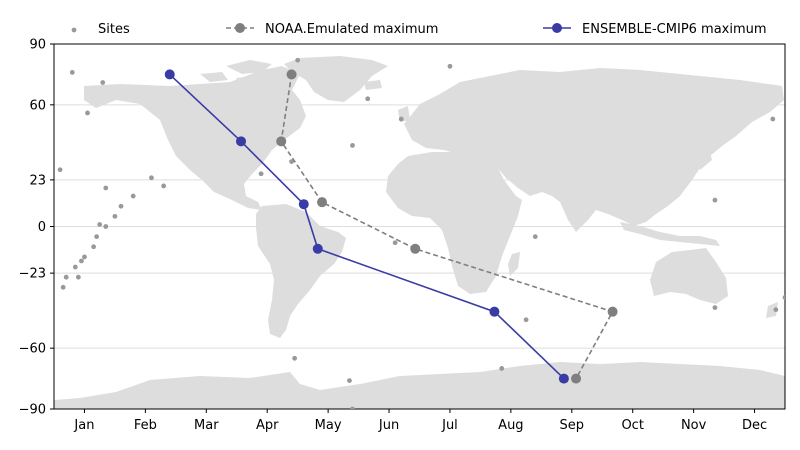 The image size is (800, 450). What do you see at coordinates (37, 180) in the screenshot?
I see `y-tick-label: 23` at bounding box center [37, 180].